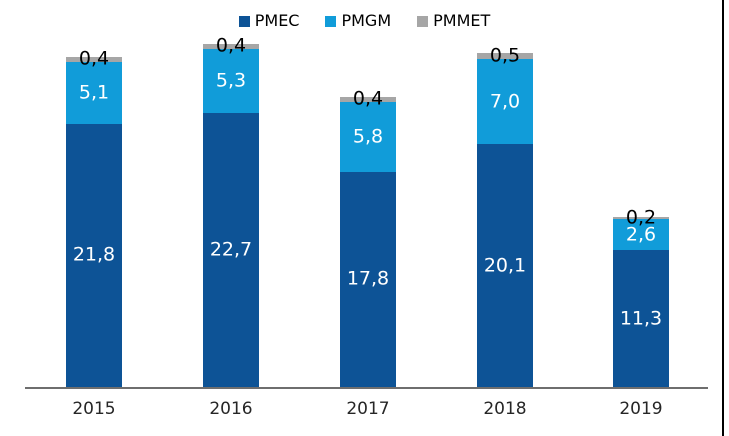 This screenshot has width=729, height=436. I want to click on bar-segment-pmmet-2019, so click(641, 217).